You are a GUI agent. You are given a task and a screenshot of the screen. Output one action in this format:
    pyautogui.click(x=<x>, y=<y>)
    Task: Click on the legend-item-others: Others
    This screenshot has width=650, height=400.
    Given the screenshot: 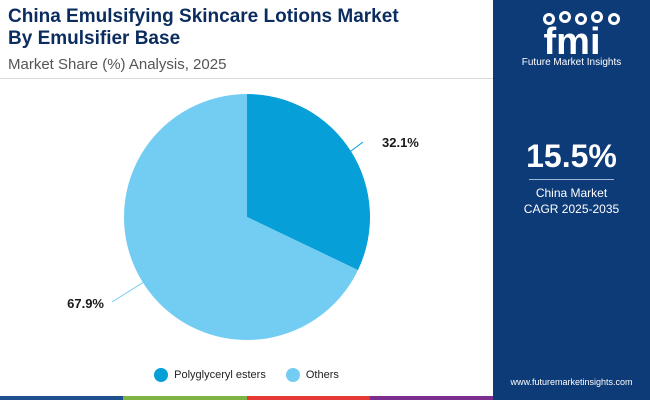 What is the action you would take?
    pyautogui.click(x=312, y=375)
    